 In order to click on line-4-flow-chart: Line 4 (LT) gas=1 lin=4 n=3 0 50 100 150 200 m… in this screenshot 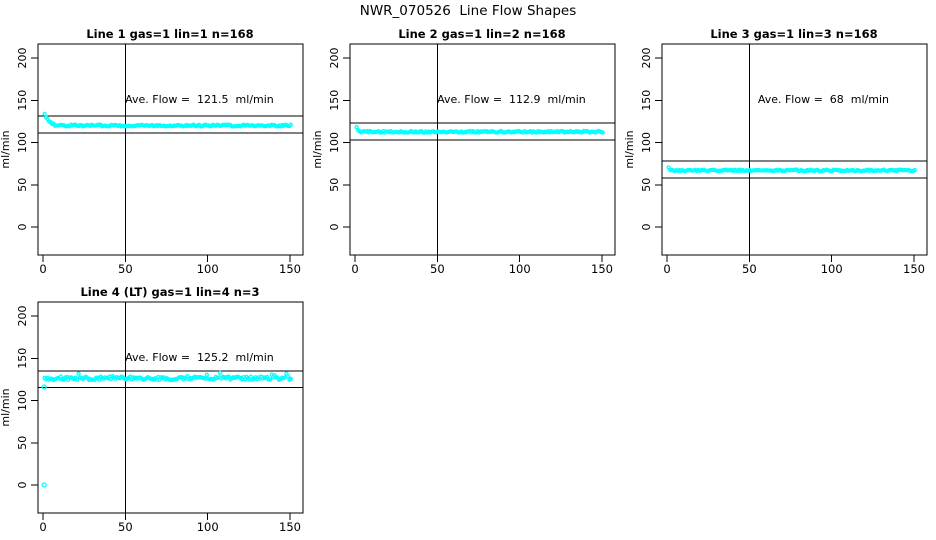, I will do `click(152, 409)`.